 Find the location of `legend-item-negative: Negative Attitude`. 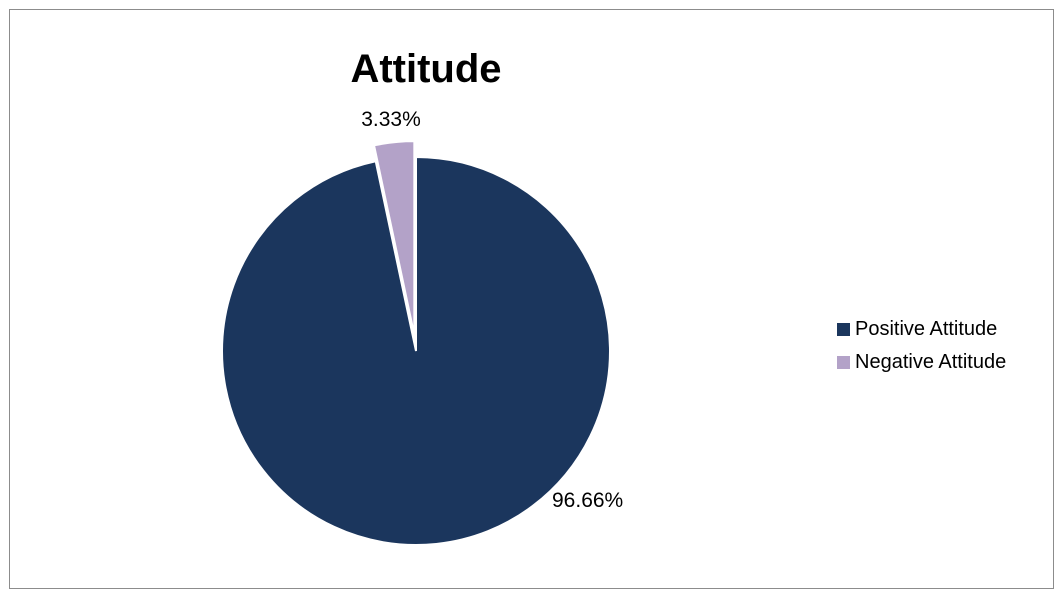

legend-item-negative: Negative Attitude is located at coordinates (921, 362).